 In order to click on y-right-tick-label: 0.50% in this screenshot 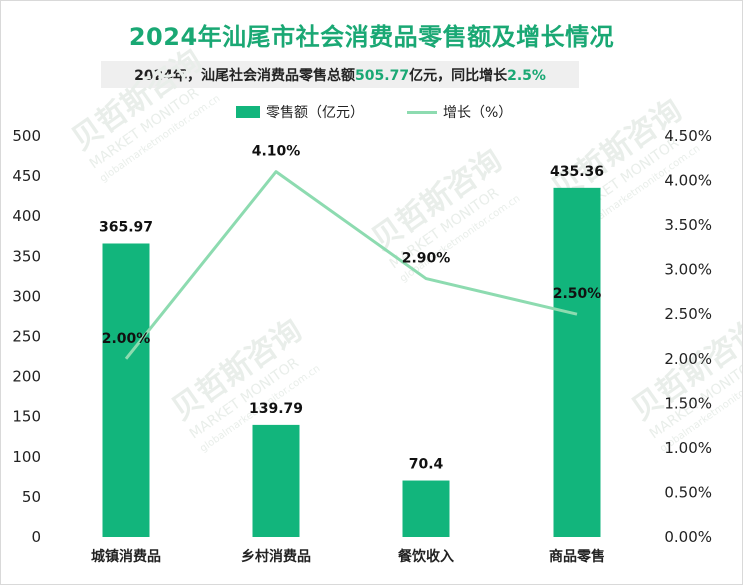, I will do `click(688, 492)`.